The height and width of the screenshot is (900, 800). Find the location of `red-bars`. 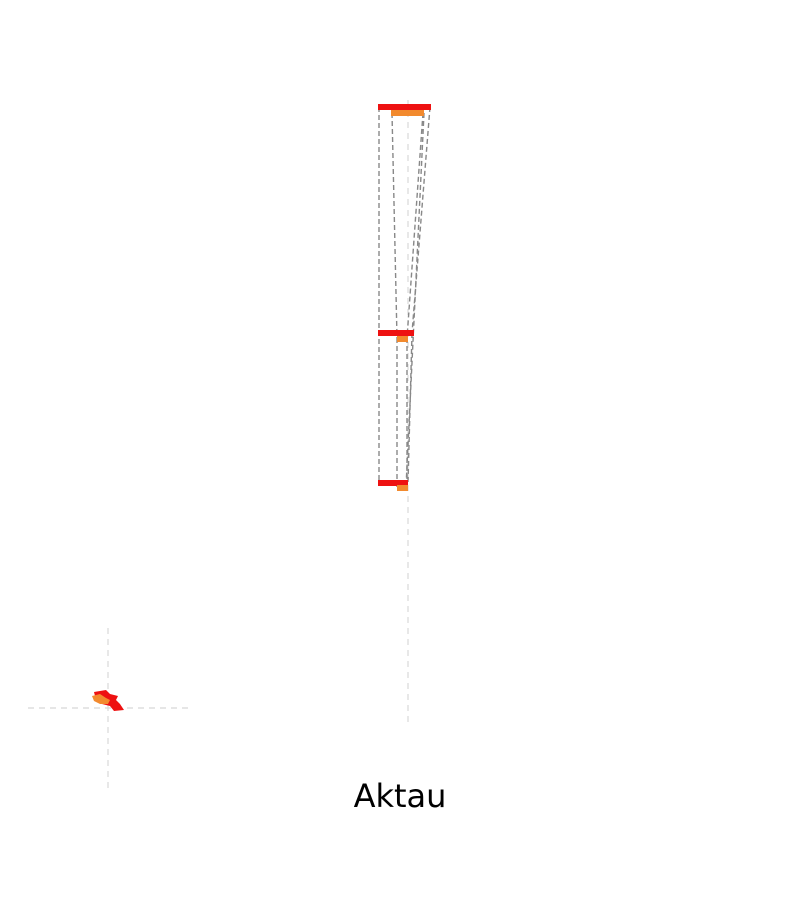

red-bars is located at coordinates (404, 295).